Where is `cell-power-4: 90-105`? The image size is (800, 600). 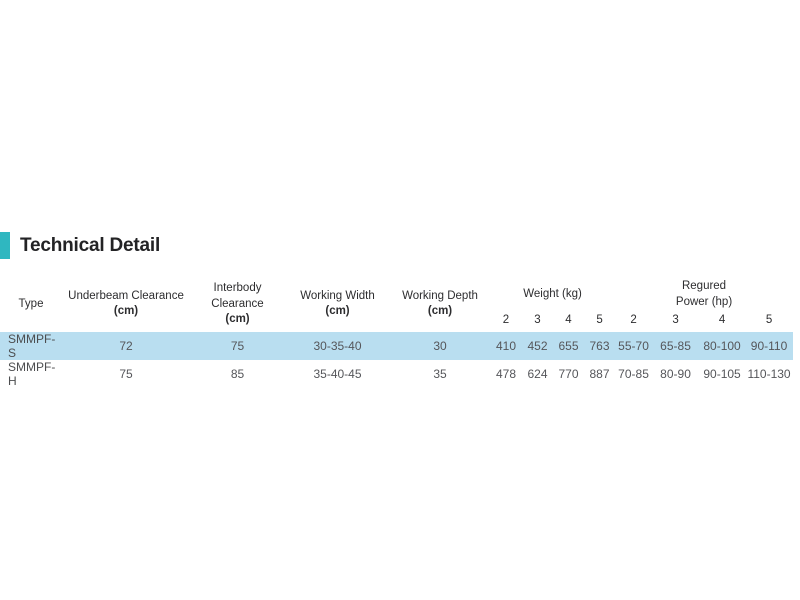
cell-power-4: 90-105 is located at coordinates (722, 373).